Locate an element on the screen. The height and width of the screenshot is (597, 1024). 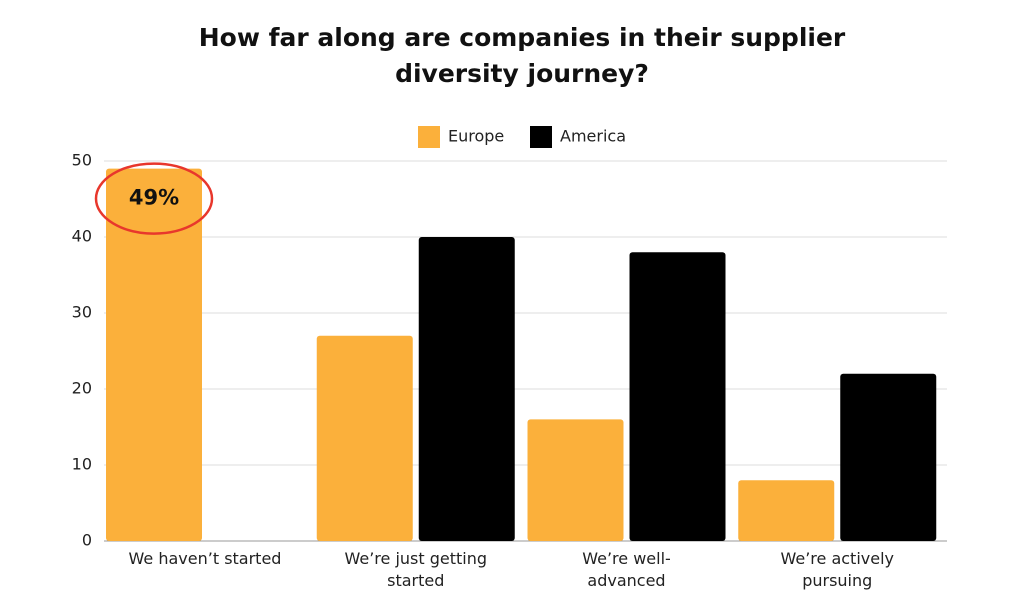
x-tick-label: We’re just getting started is located at coordinates (416, 569).